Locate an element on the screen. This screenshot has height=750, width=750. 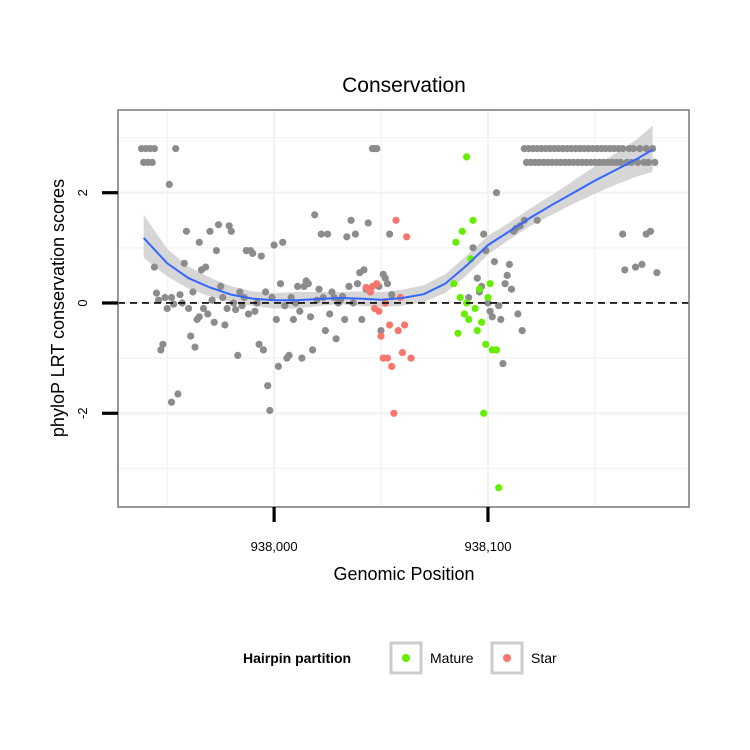
legend: Hairpin partition Mature Star is located at coordinates (400, 658).